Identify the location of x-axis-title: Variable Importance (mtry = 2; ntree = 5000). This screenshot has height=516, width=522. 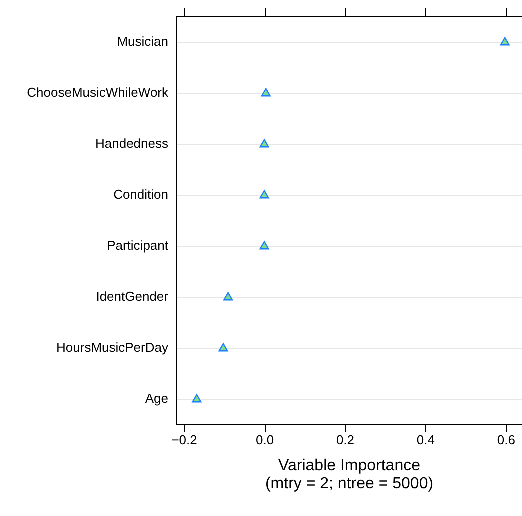
(349, 475).